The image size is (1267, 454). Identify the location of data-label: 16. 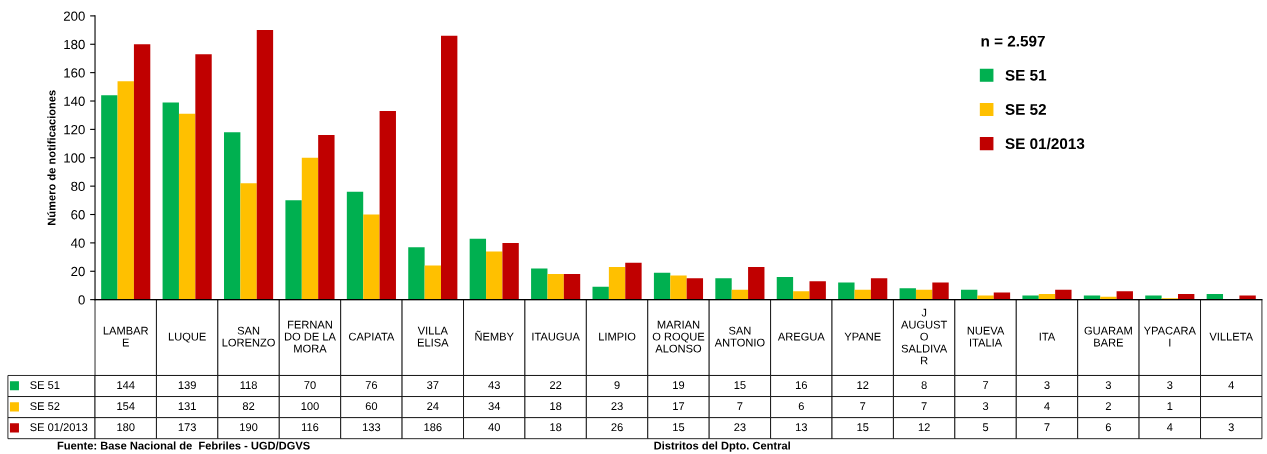
(801, 385).